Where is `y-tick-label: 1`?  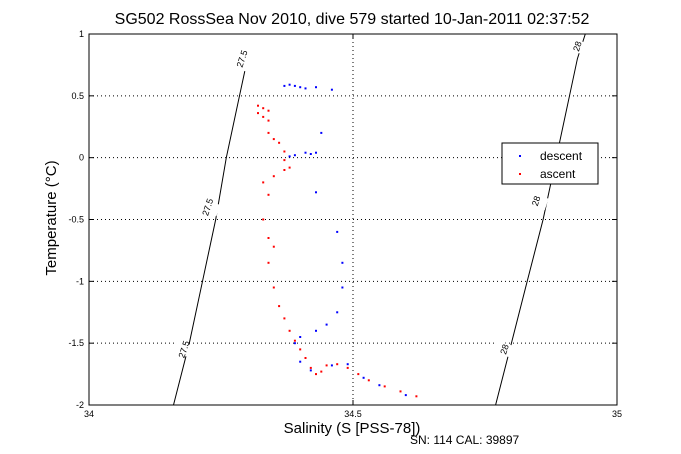
y-tick-label: 1 is located at coordinates (81, 34).